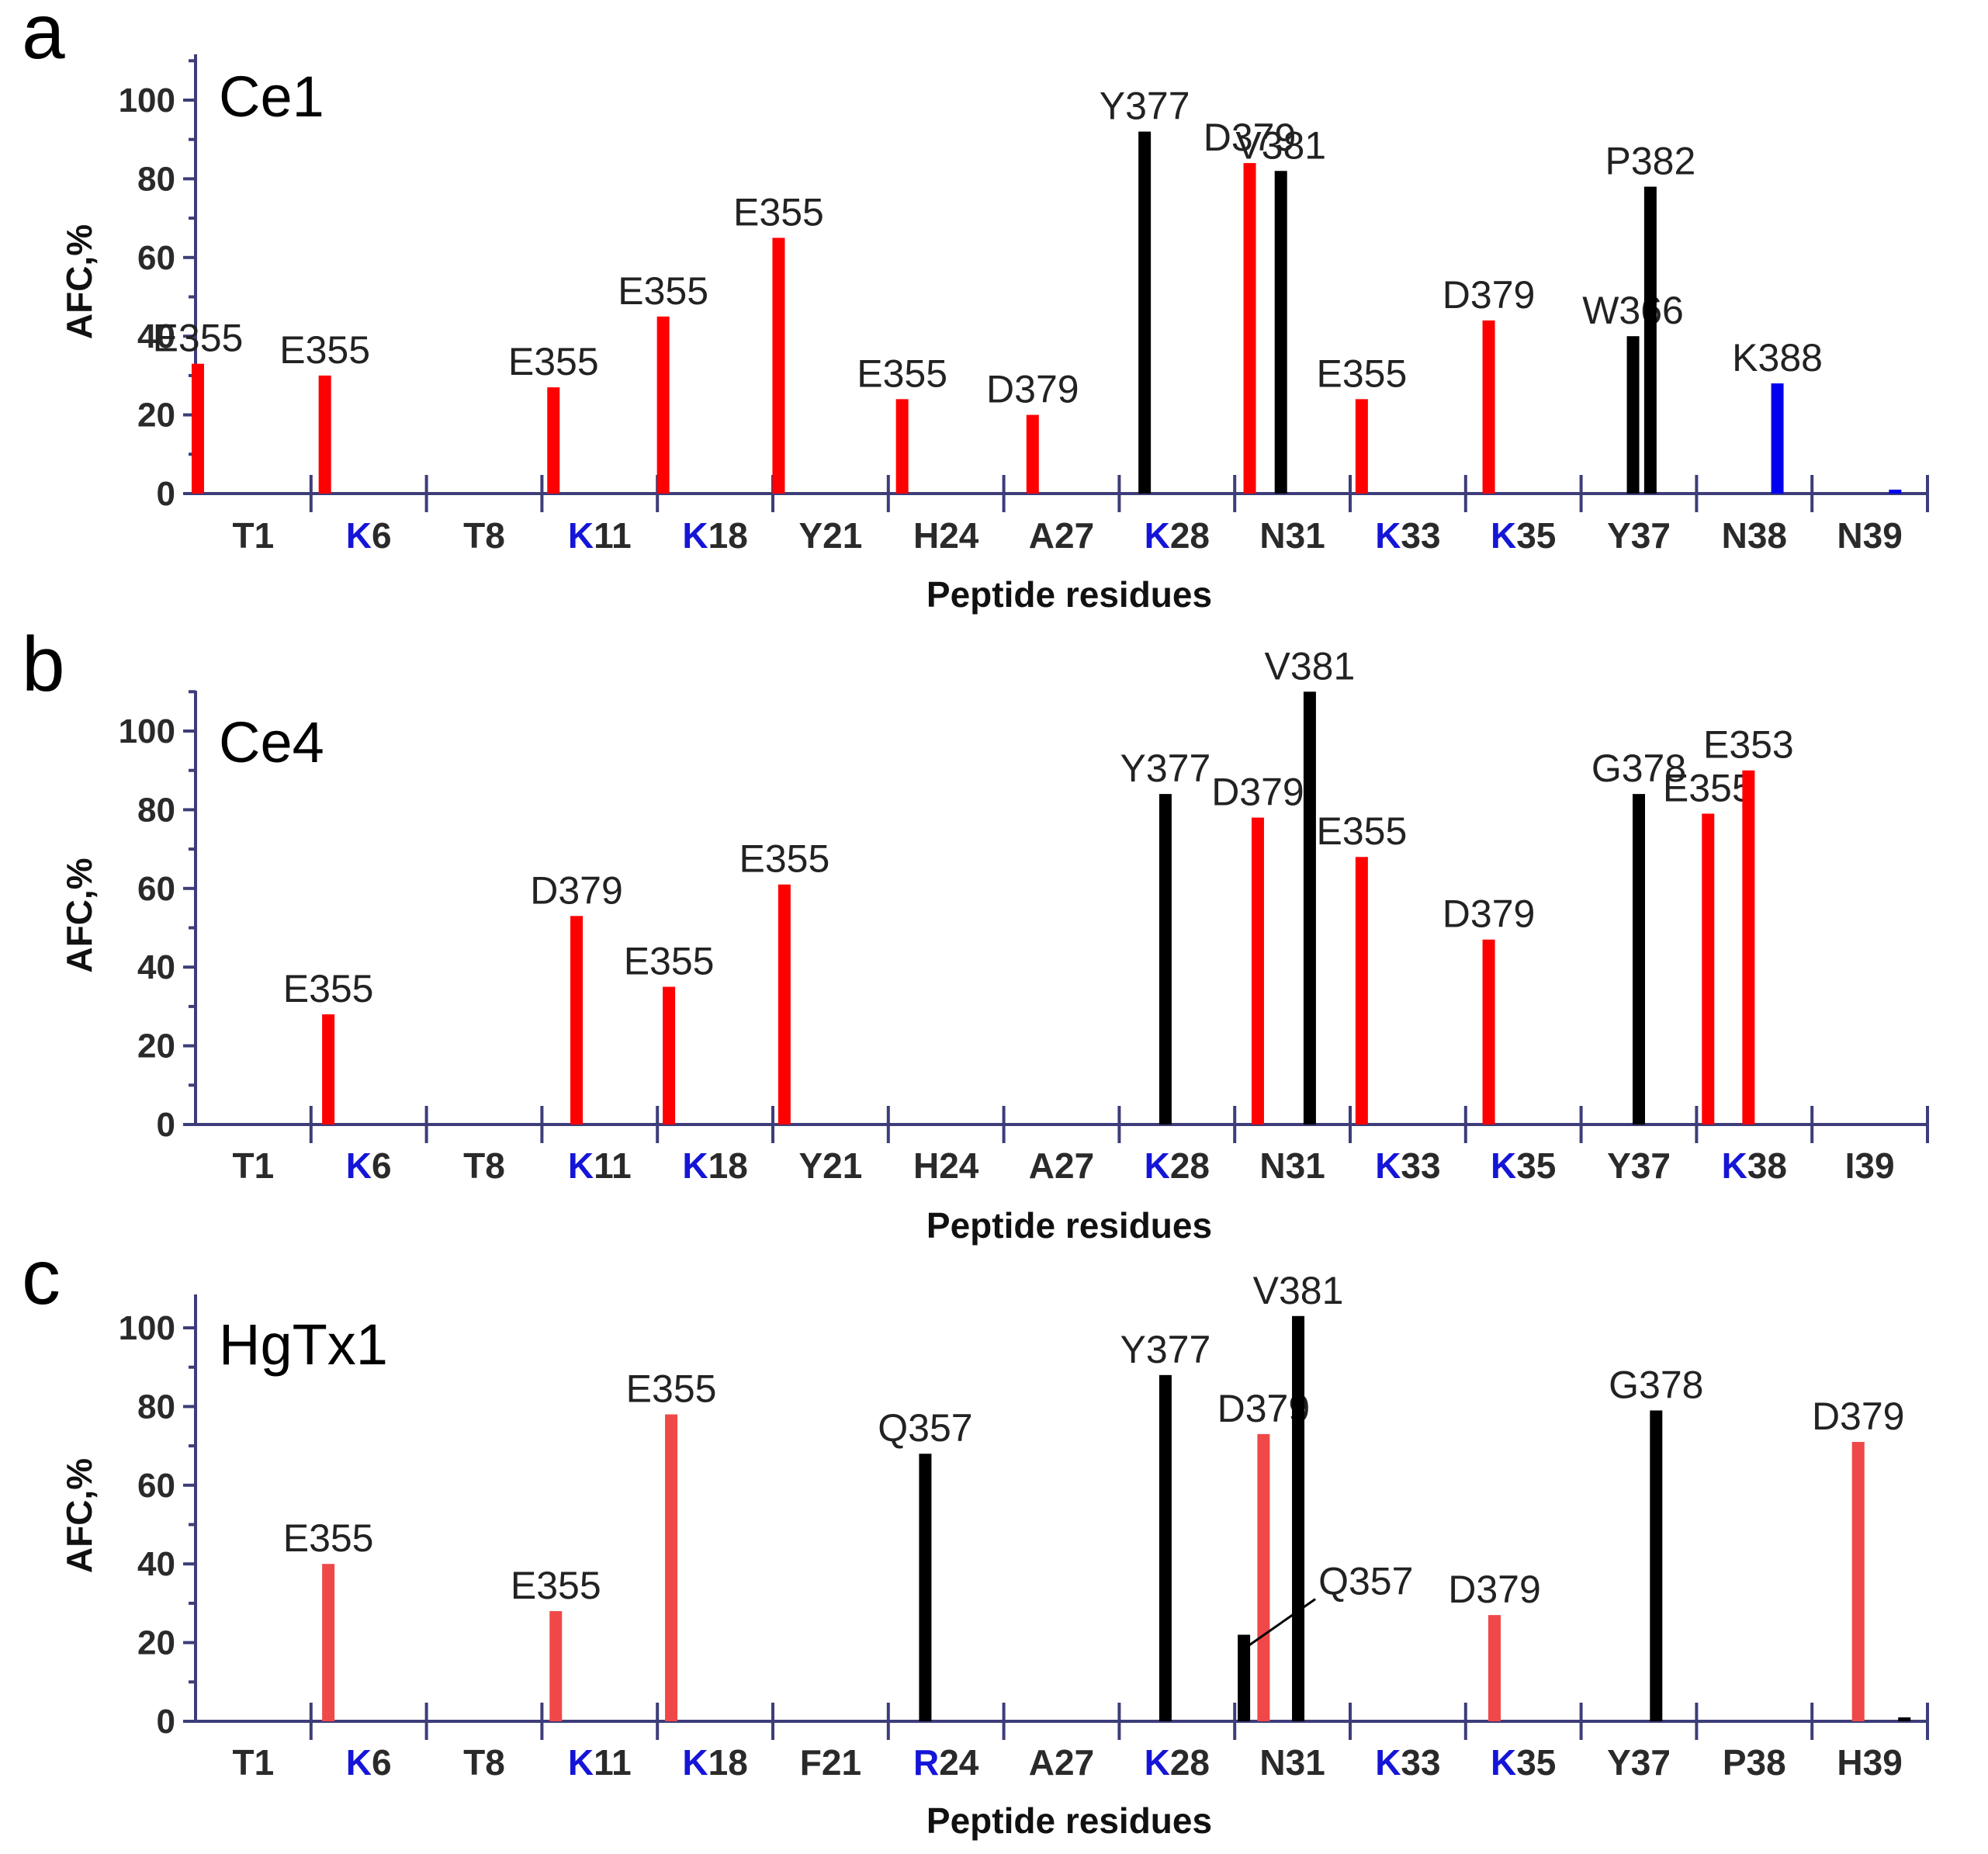  Describe the element at coordinates (254, 1165) in the screenshot. I see `x-tick-label-text: T1` at that location.